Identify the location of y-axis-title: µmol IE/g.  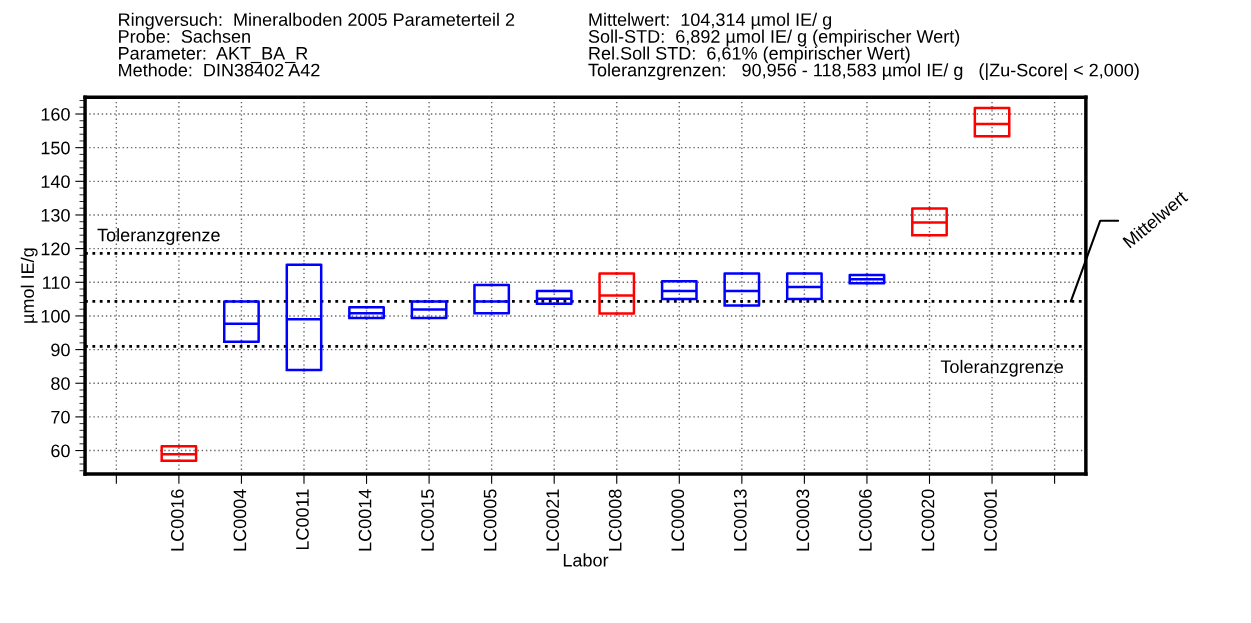
(29, 285).